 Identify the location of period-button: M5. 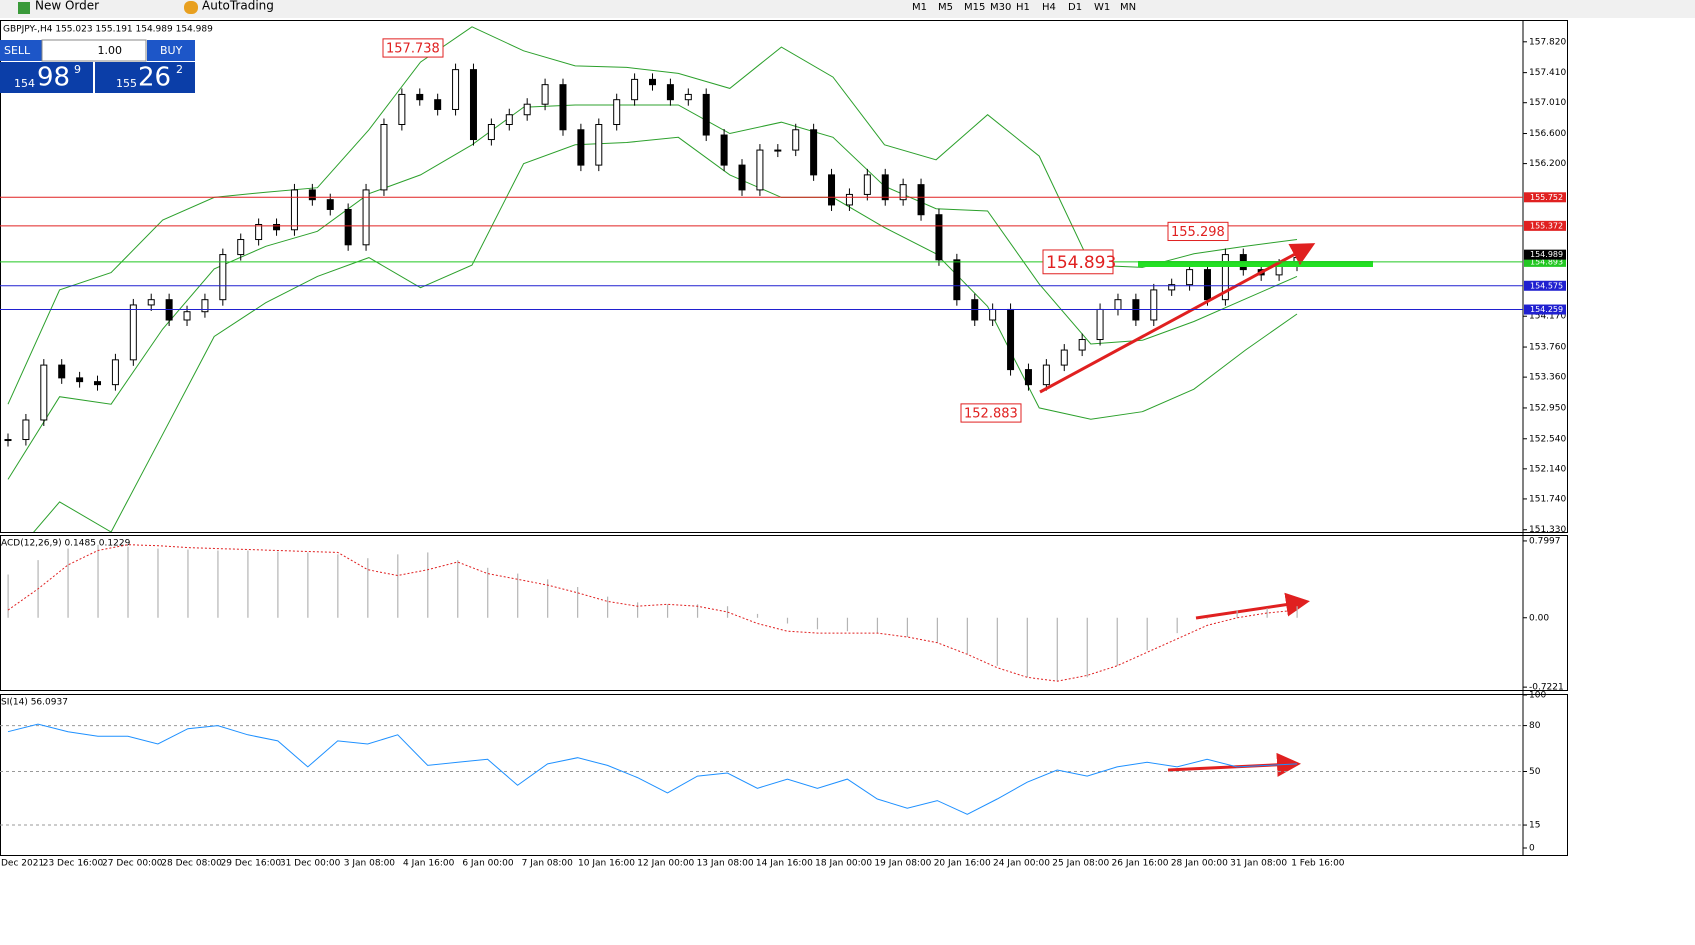
(945, 7).